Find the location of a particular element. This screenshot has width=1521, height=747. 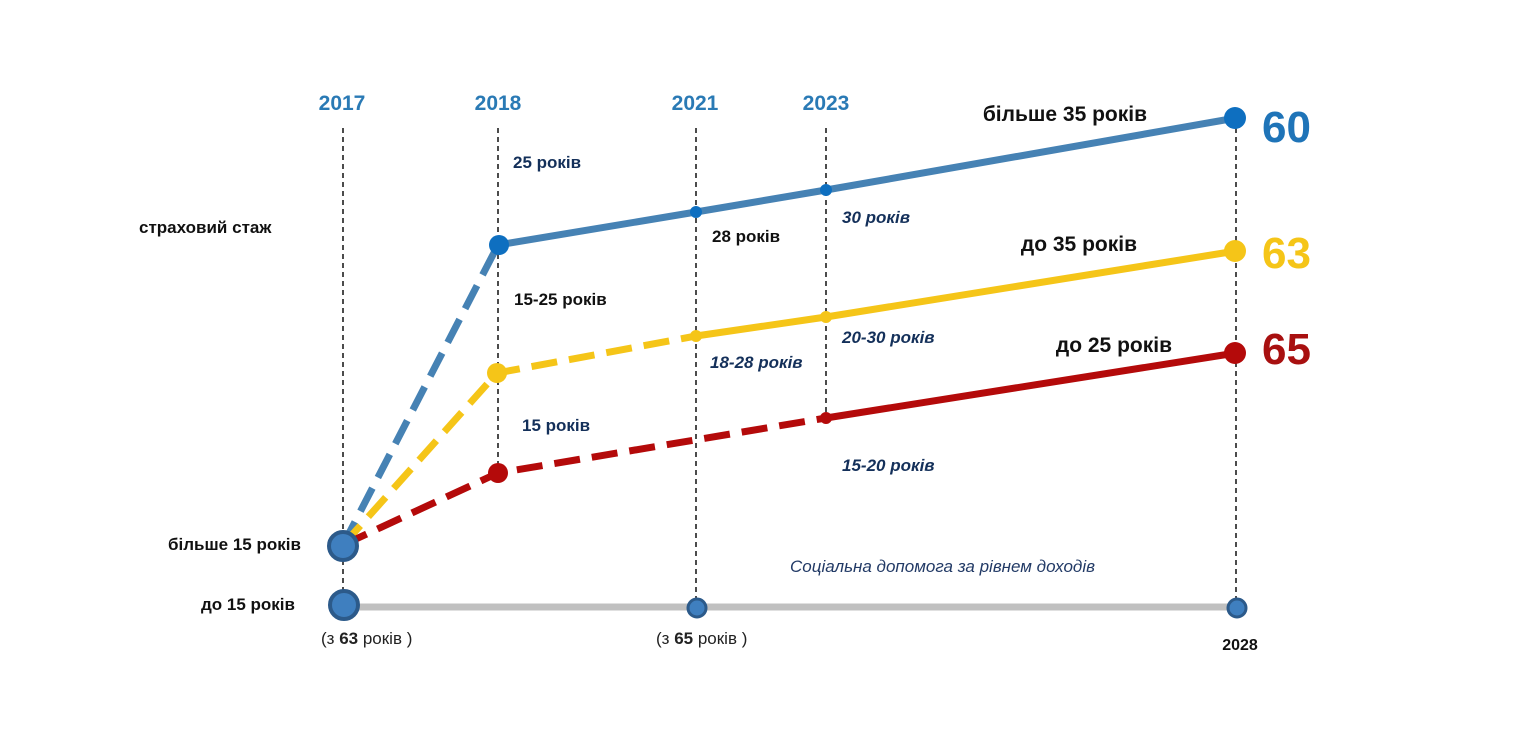

year-2017: 2017 is located at coordinates (342, 103).